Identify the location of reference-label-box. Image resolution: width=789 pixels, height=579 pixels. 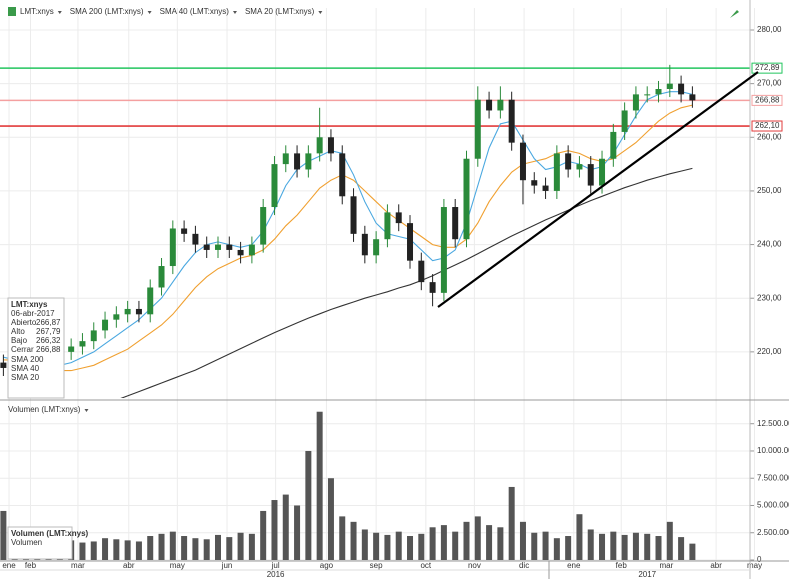
(767, 68).